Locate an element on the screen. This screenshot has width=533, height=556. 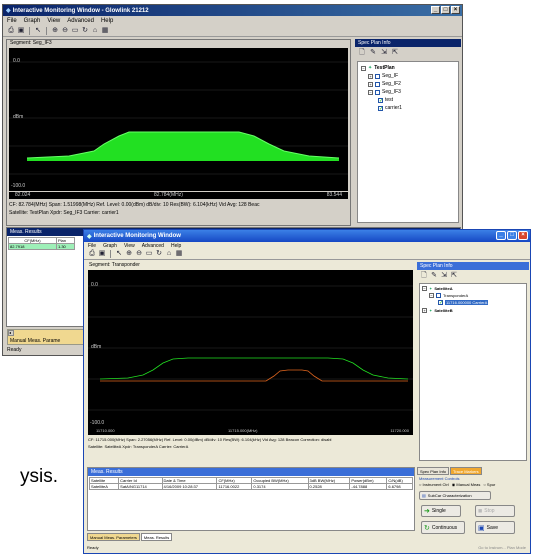
stop-icon: ■ is located at coordinates (480, 511).